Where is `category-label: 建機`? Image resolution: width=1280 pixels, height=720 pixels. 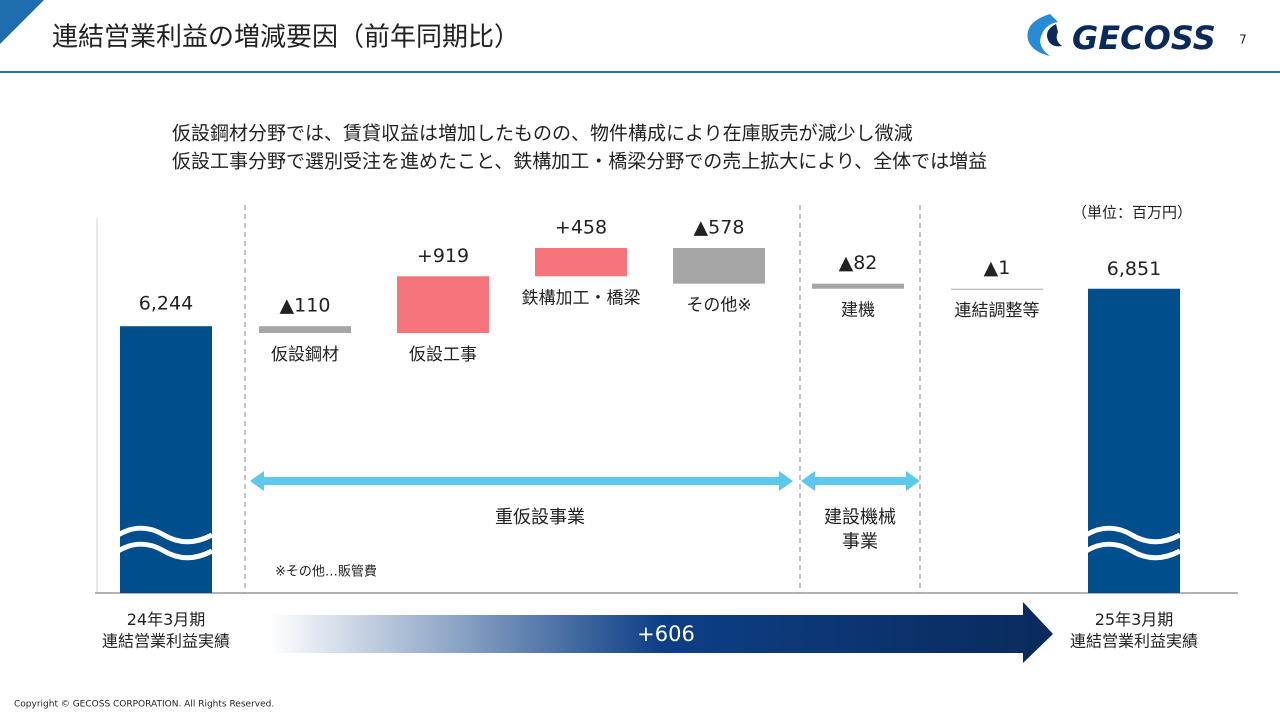 category-label: 建機 is located at coordinates (858, 311).